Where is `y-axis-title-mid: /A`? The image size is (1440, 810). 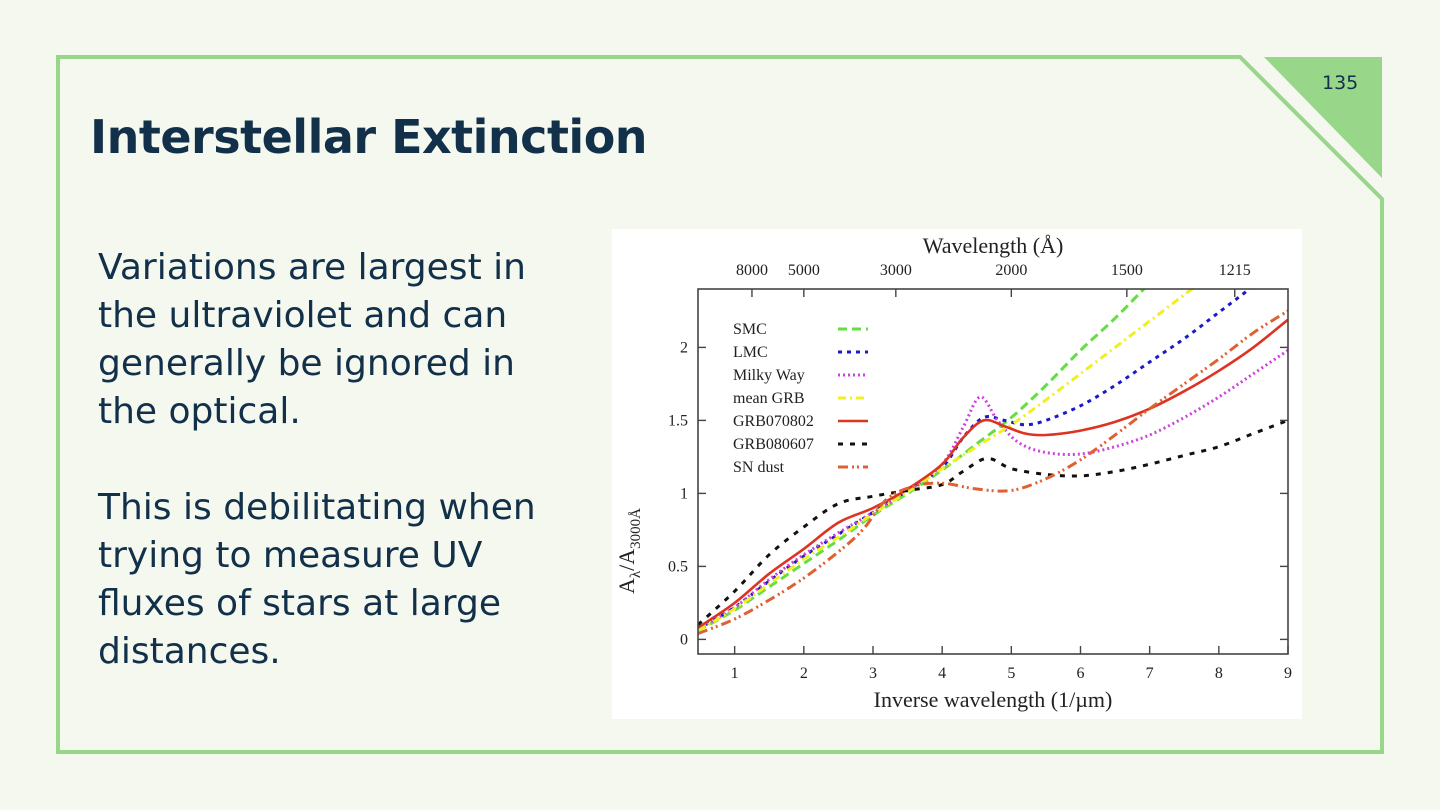 y-axis-title-mid: /A is located at coordinates (626, 560).